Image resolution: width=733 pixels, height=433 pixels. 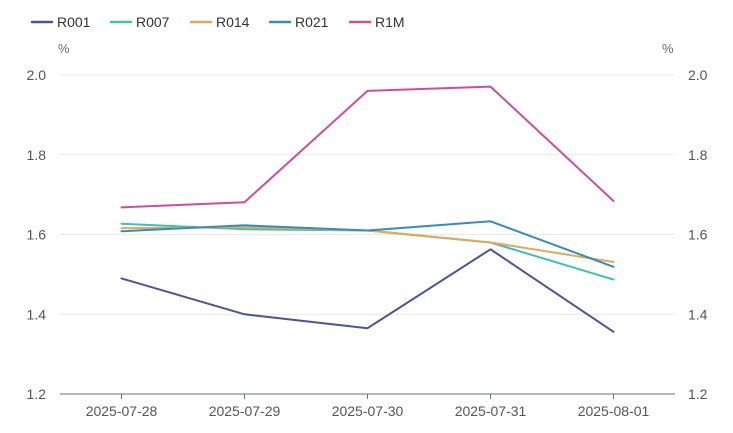 I want to click on left-y-tick-label: 2.0, so click(x=37, y=75).